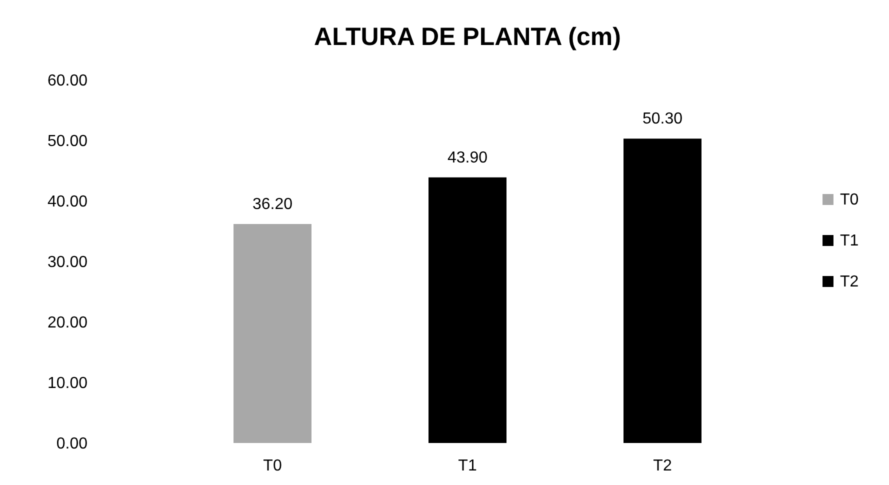  Describe the element at coordinates (67, 383) in the screenshot. I see `y-tick-label: 10.00` at that location.